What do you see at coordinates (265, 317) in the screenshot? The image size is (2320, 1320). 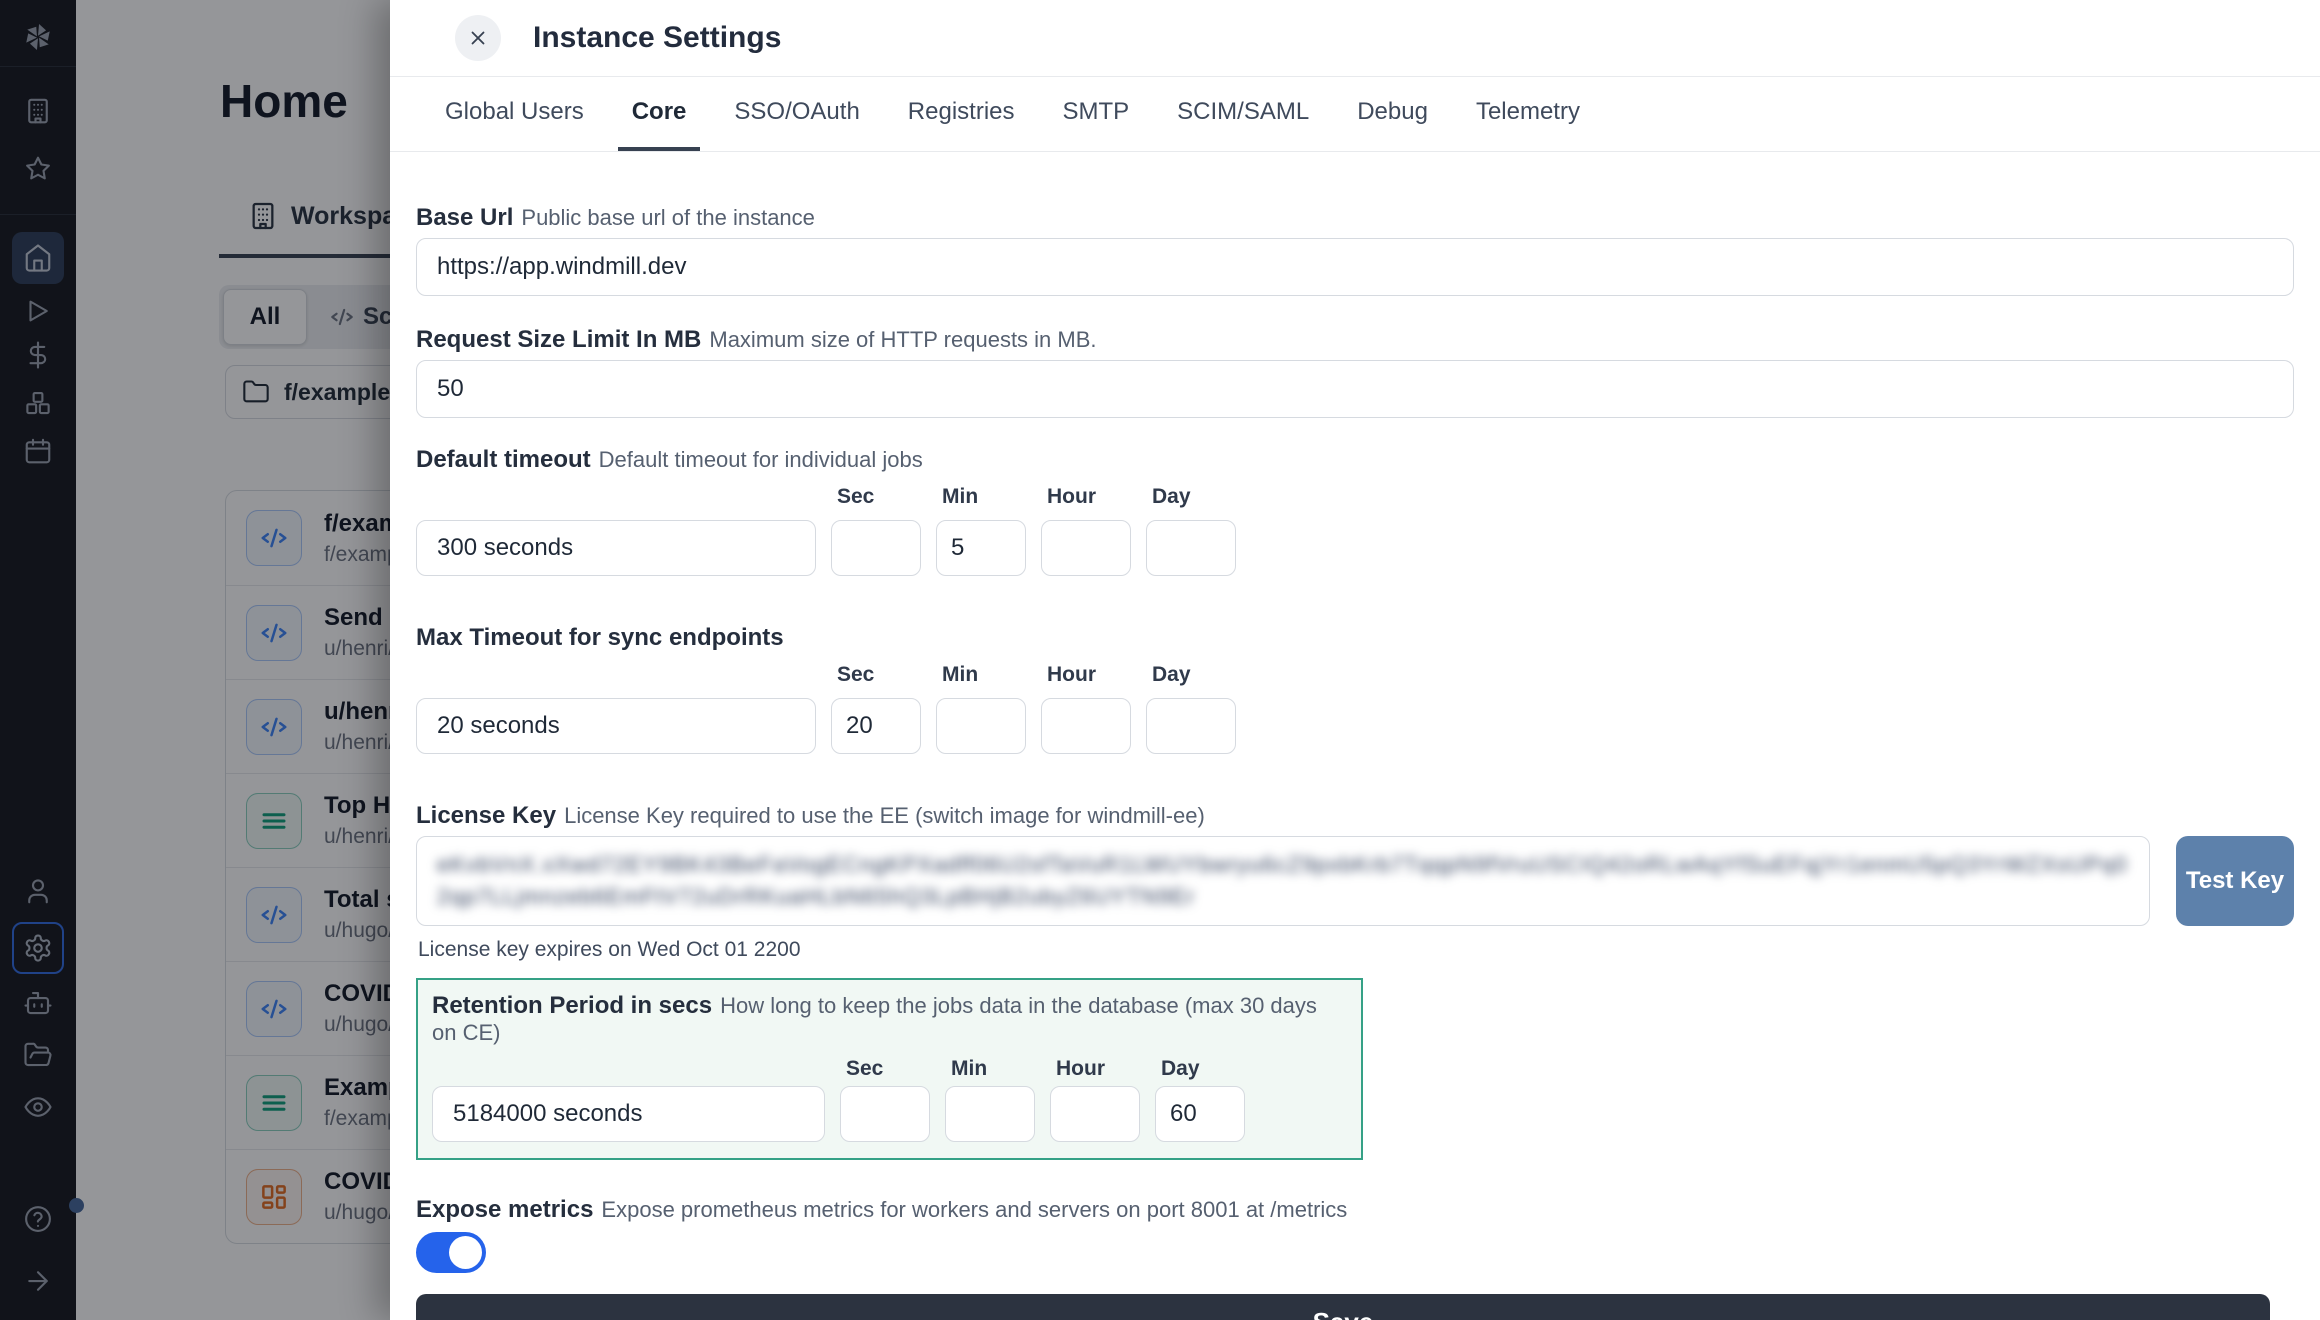 I see `filter-all-button: All` at bounding box center [265, 317].